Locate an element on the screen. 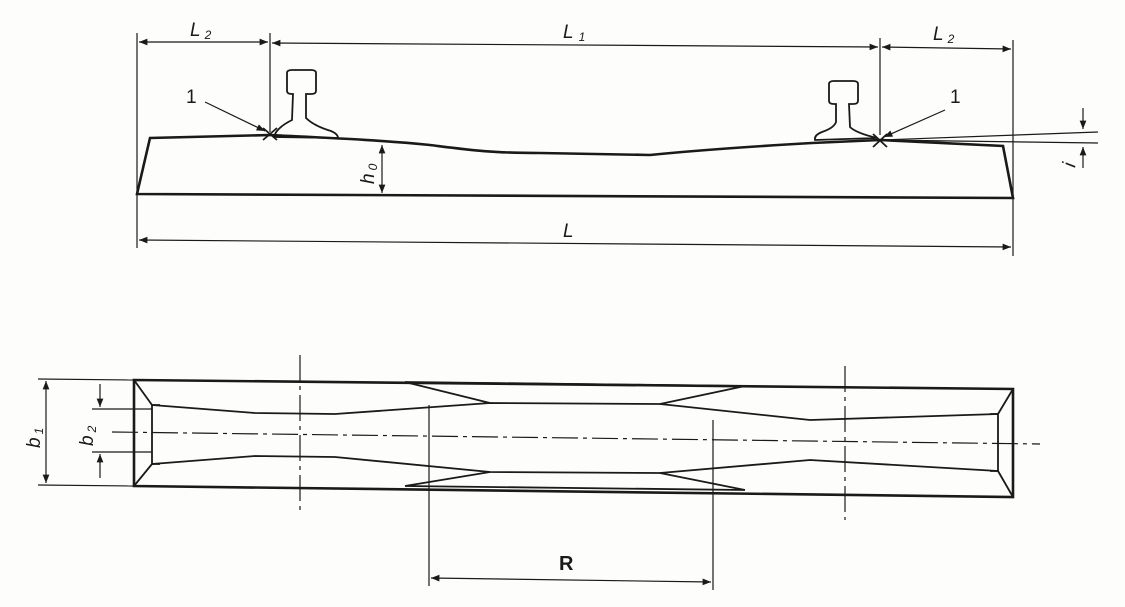  label-b1: b1 is located at coordinates (35, 438).